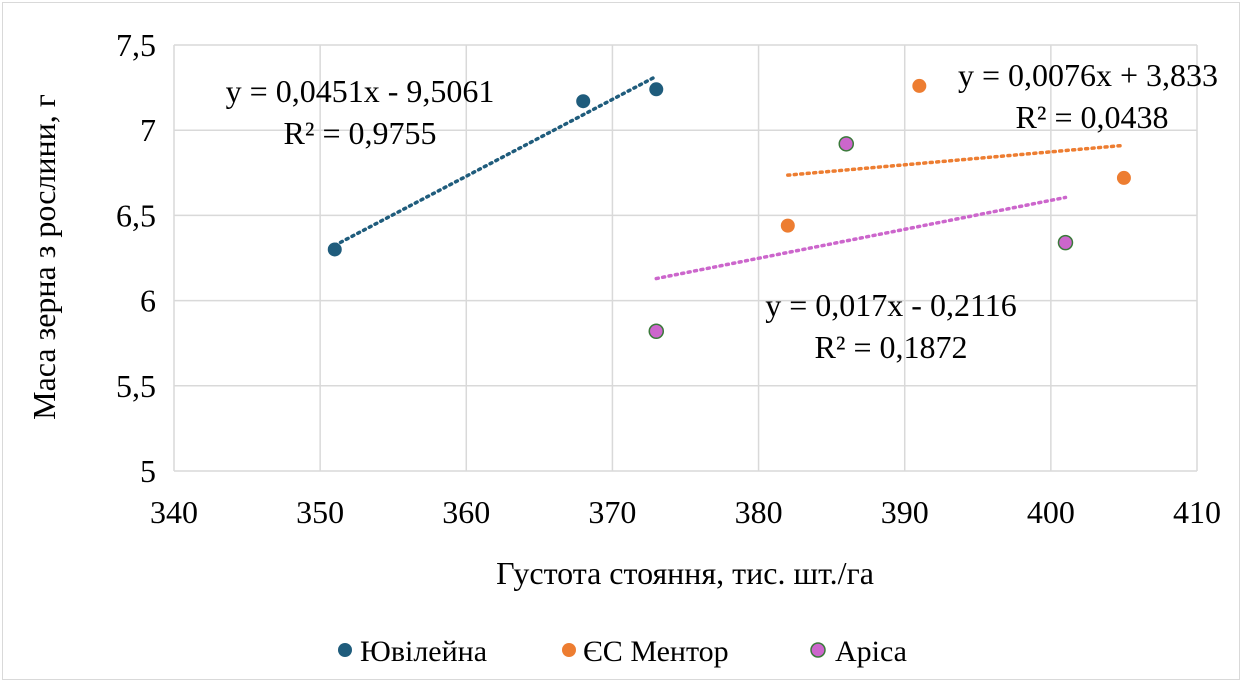 Image resolution: width=1245 pixels, height=691 pixels. What do you see at coordinates (569, 650) in the screenshot?
I see `legend-marker-єс-ментор` at bounding box center [569, 650].